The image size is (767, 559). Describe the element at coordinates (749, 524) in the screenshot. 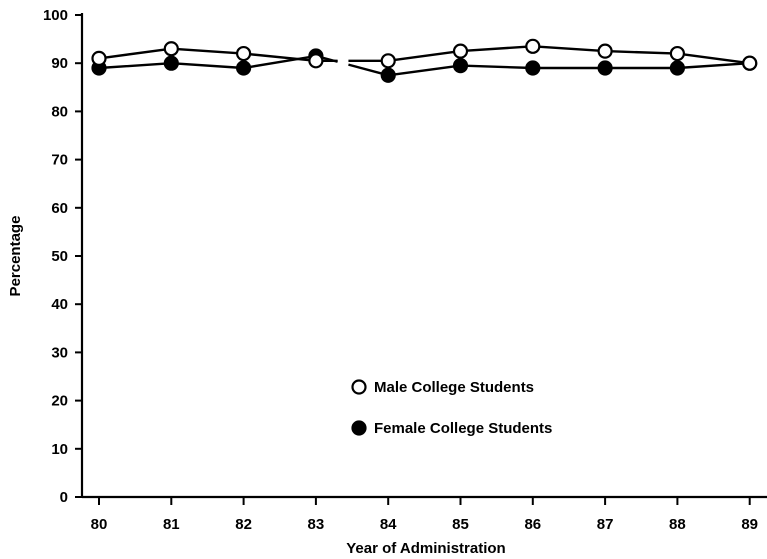

I see `x-tick-label: 89` at that location.